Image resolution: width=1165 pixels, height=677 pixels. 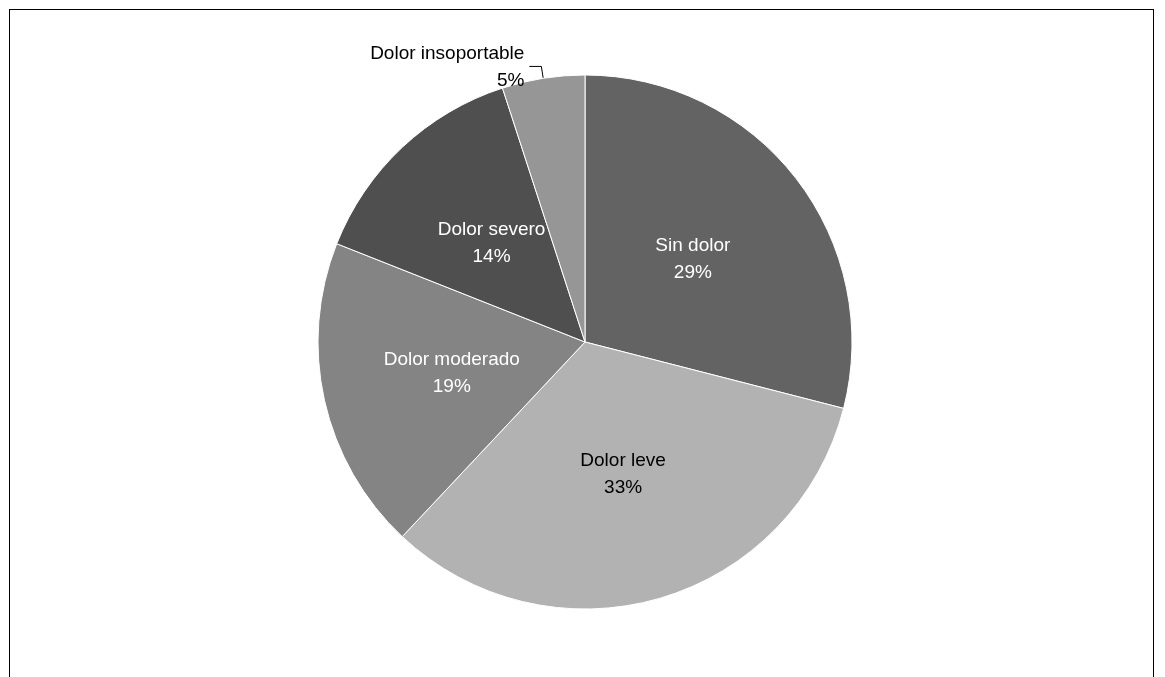 What do you see at coordinates (491, 229) in the screenshot?
I see `slice-label: Dolor severo` at bounding box center [491, 229].